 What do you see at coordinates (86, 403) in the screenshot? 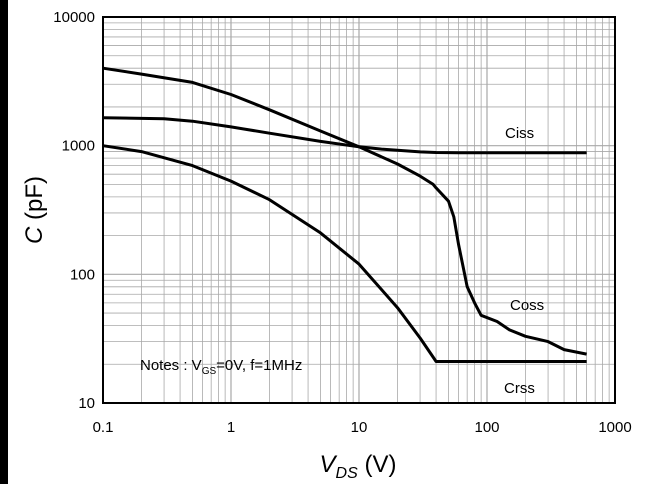
I see `y-tick-label: 10` at bounding box center [86, 403].